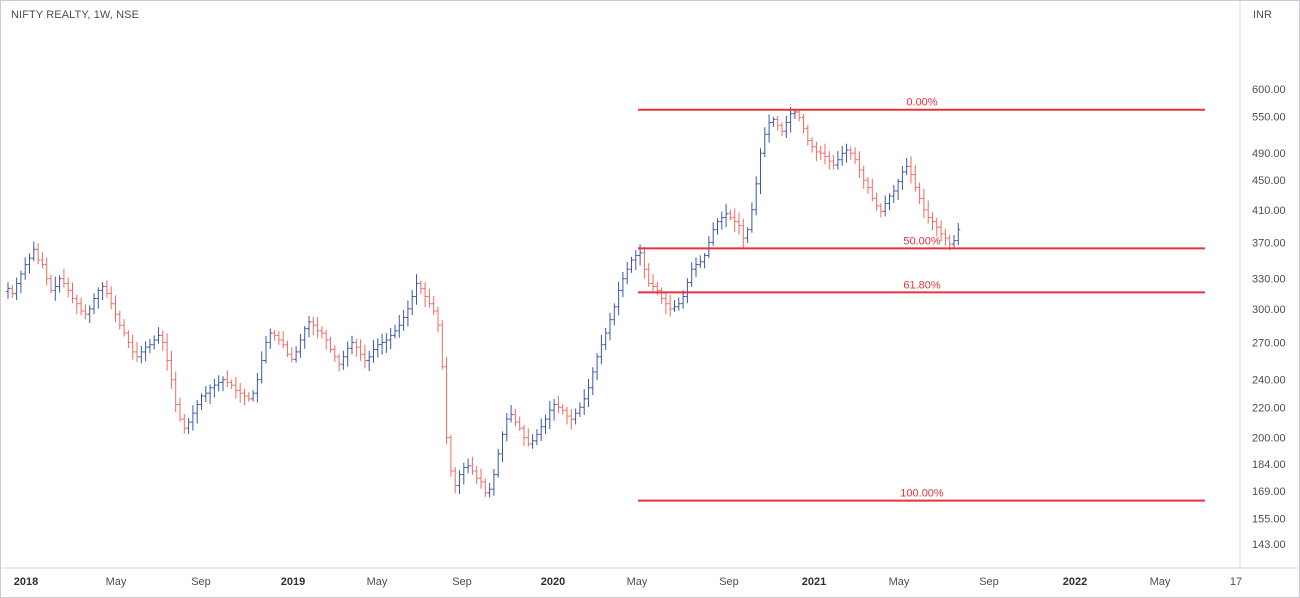 The height and width of the screenshot is (598, 1300). Describe the element at coordinates (75, 15) in the screenshot. I see `chart-title: NIFTY REALTY, 1W, NSE` at that location.